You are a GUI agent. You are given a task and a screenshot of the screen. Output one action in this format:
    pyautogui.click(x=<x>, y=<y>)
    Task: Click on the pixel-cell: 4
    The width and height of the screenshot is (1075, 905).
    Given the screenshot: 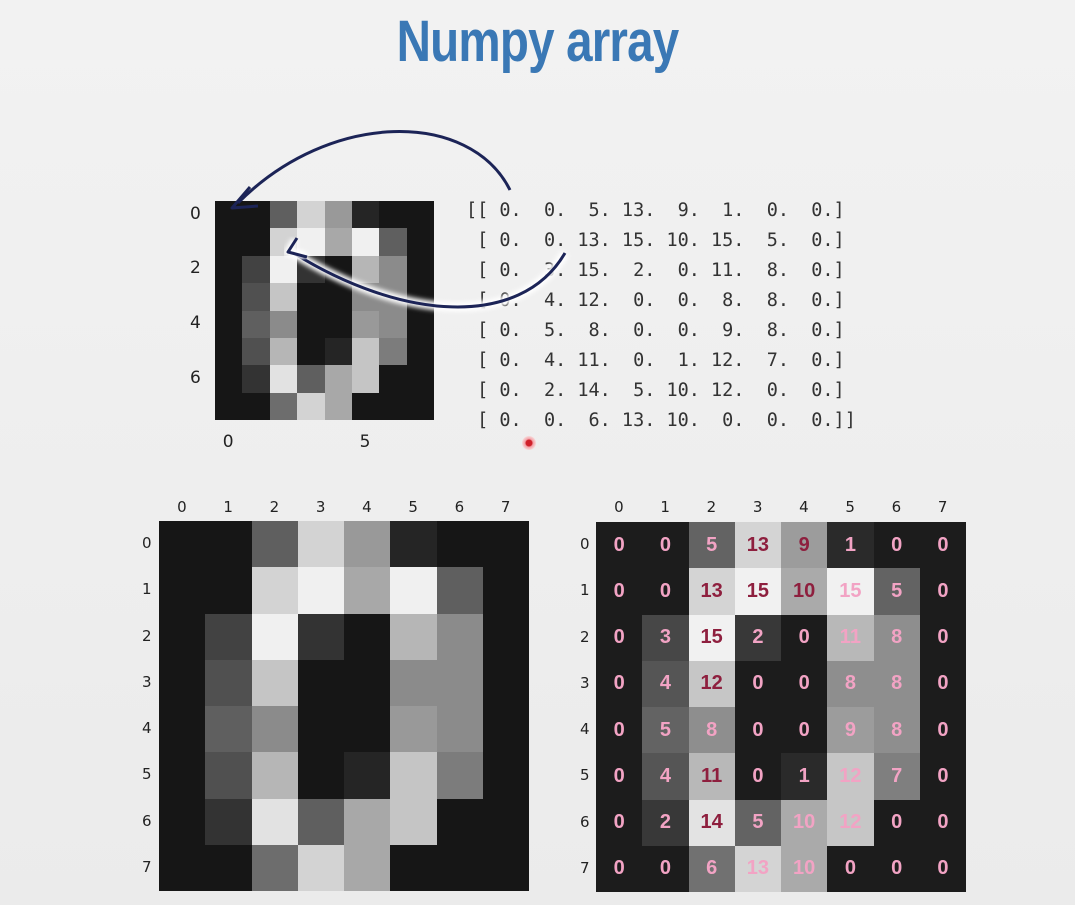 What is the action you would take?
    pyautogui.click(x=665, y=776)
    